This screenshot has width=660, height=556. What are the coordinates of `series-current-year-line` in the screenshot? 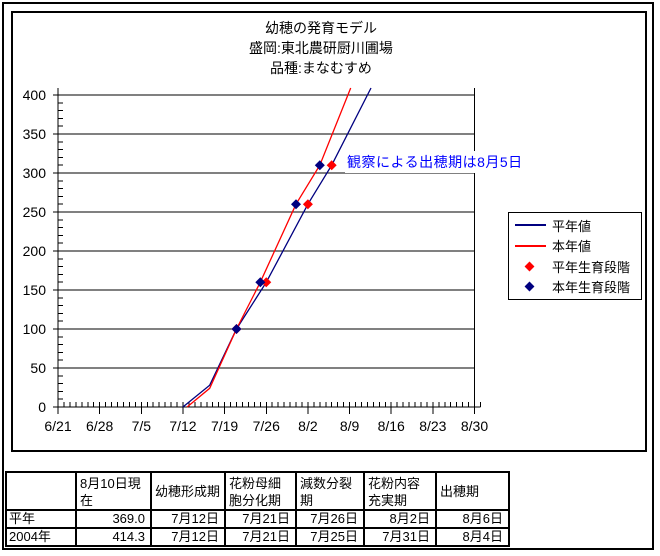 It's located at (269, 247).